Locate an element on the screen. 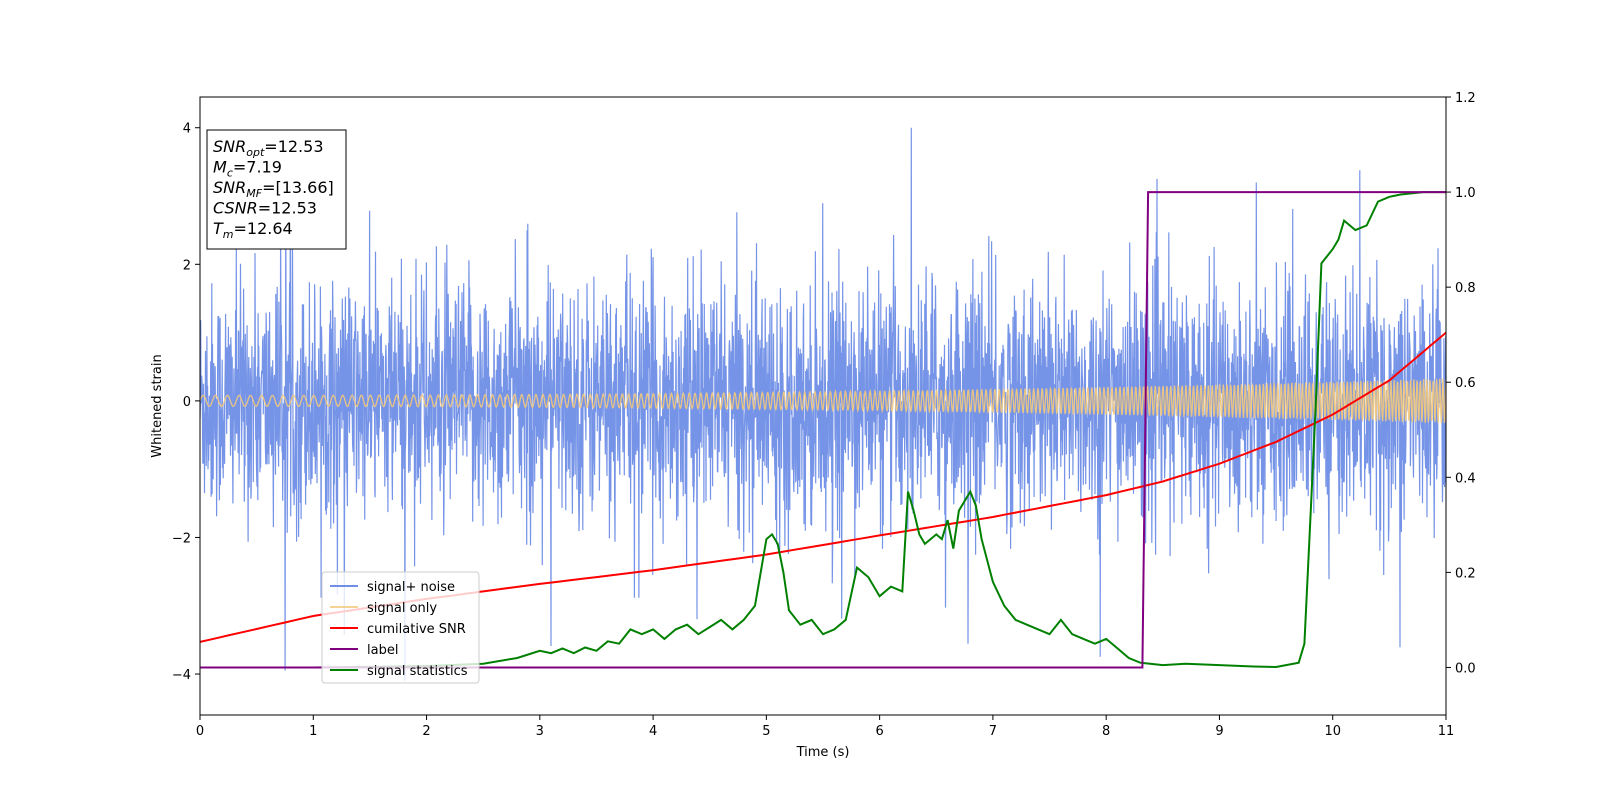 The width and height of the screenshot is (1600, 800). annotation-line: SNRMF=[13.66] is located at coordinates (273, 189).